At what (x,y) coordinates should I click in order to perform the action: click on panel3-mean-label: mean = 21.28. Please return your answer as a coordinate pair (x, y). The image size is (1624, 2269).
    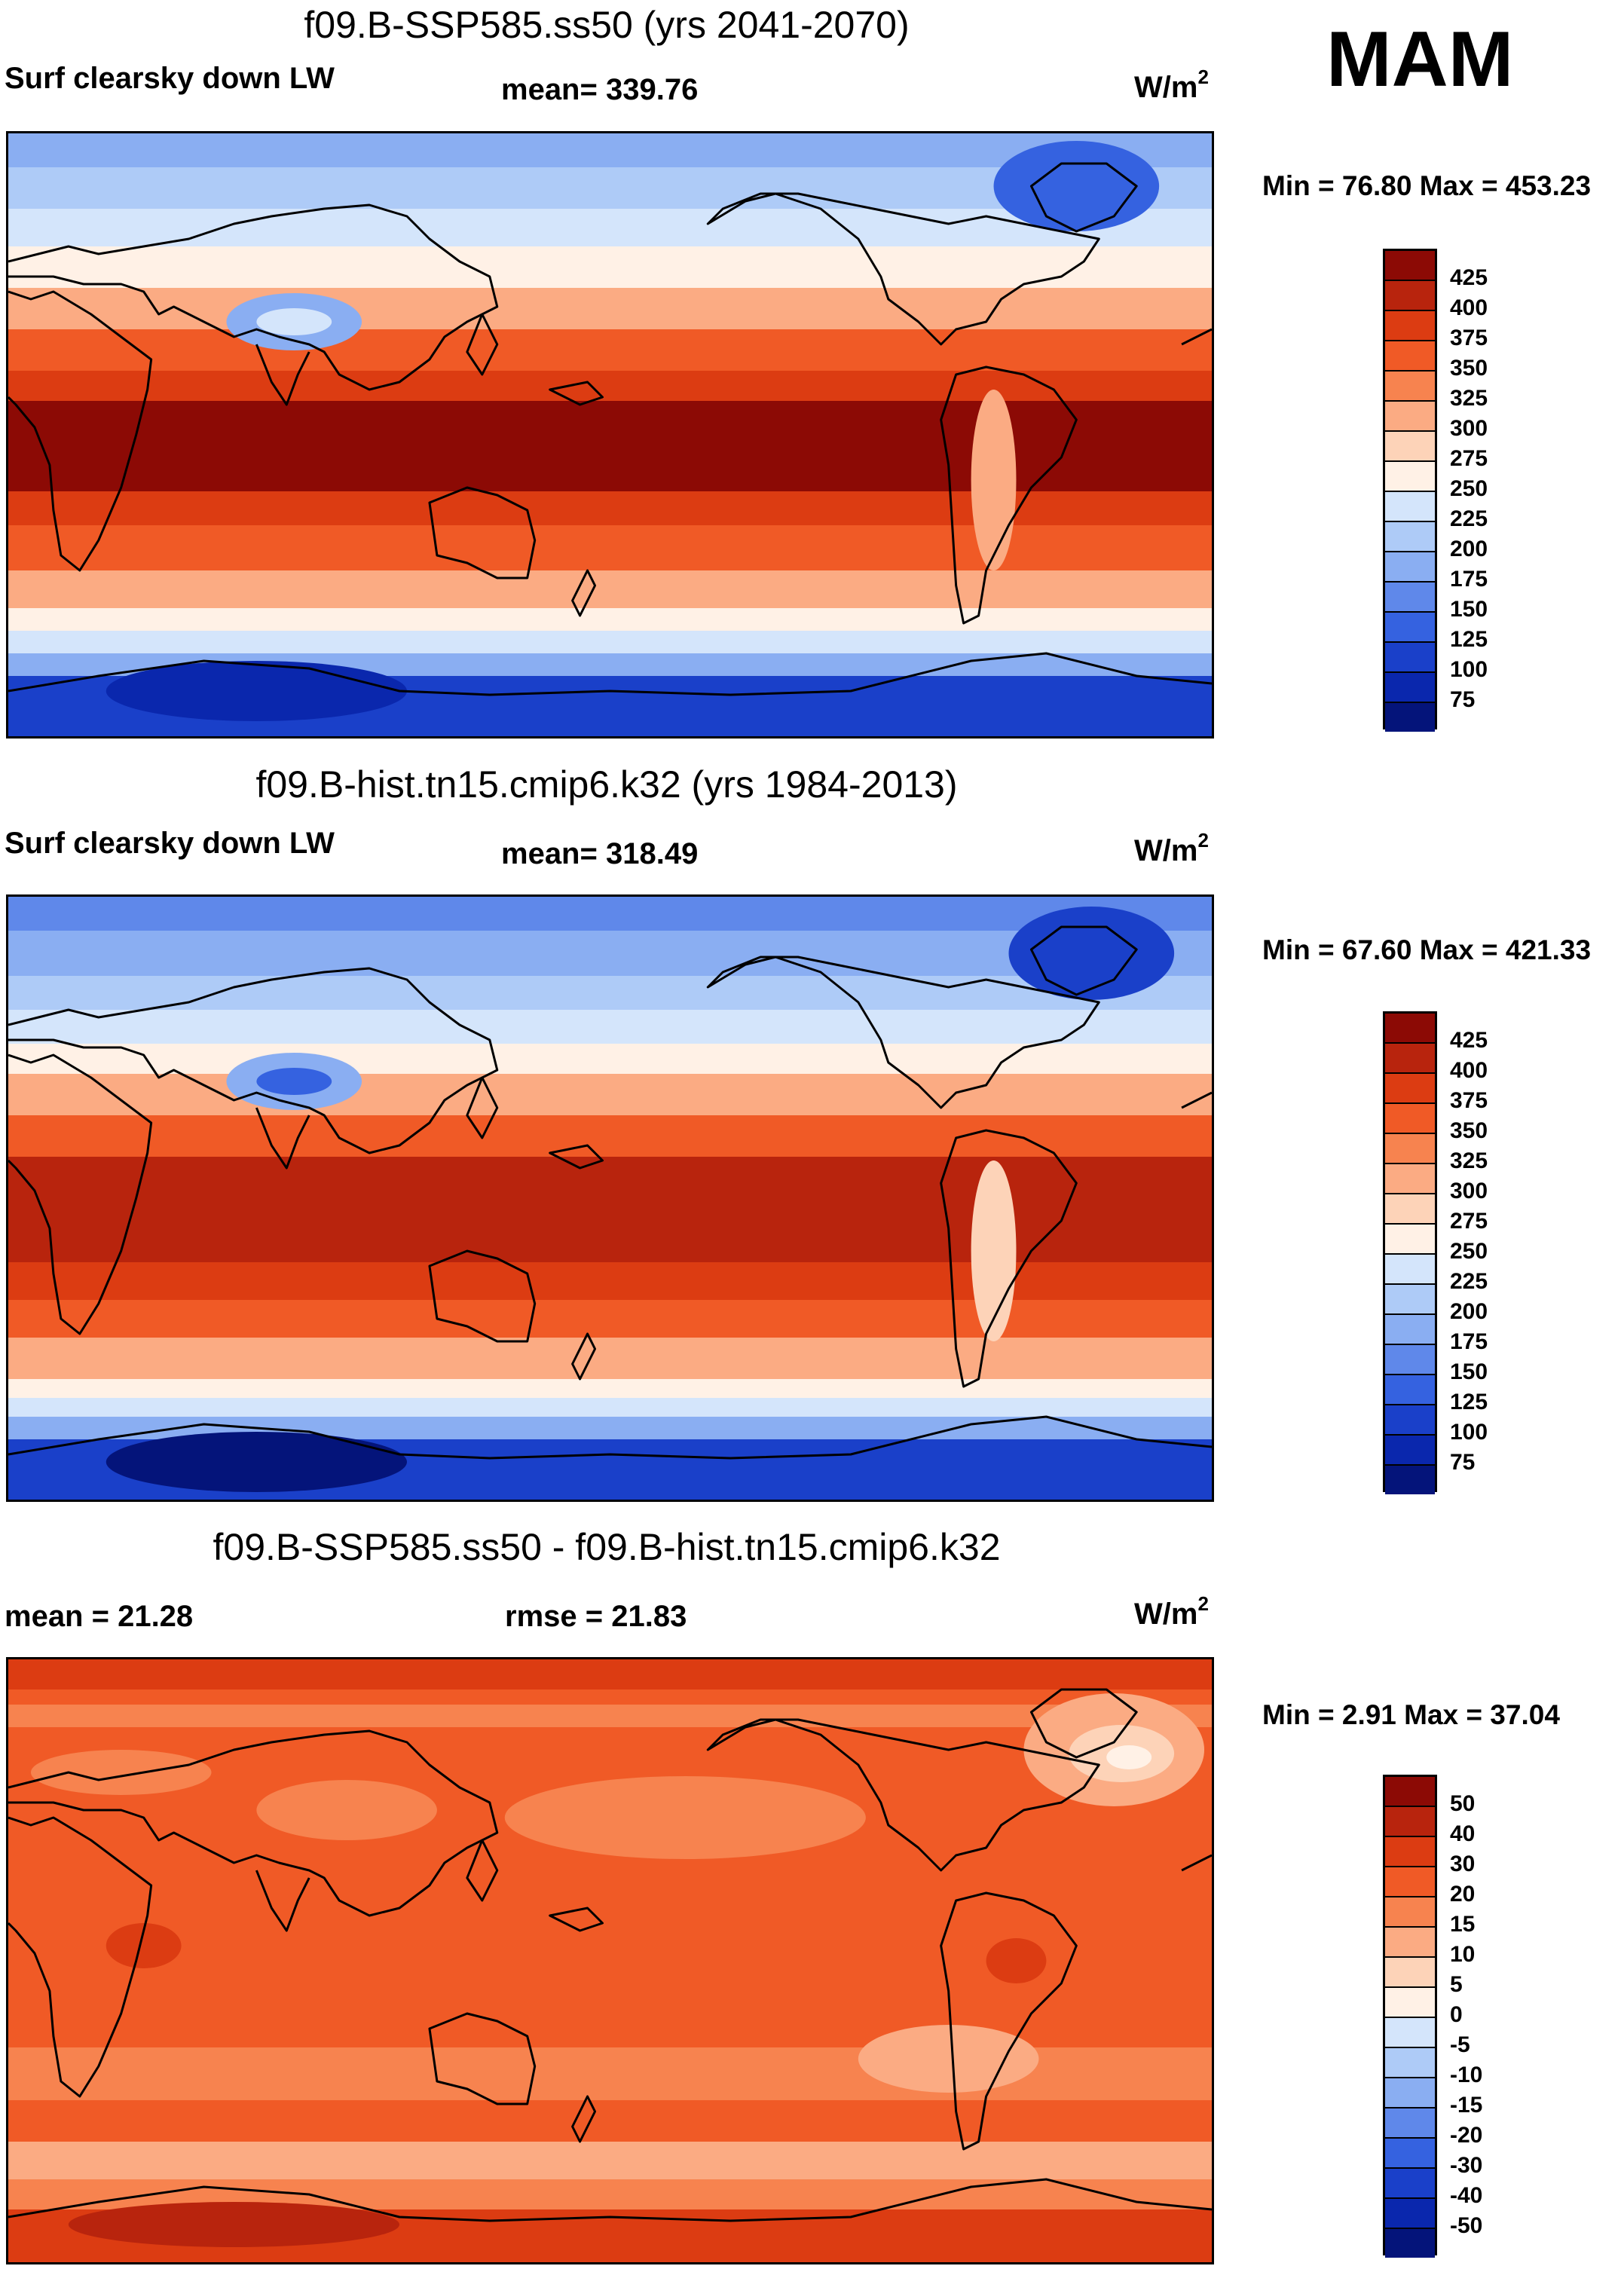
    Looking at the image, I should click on (99, 1617).